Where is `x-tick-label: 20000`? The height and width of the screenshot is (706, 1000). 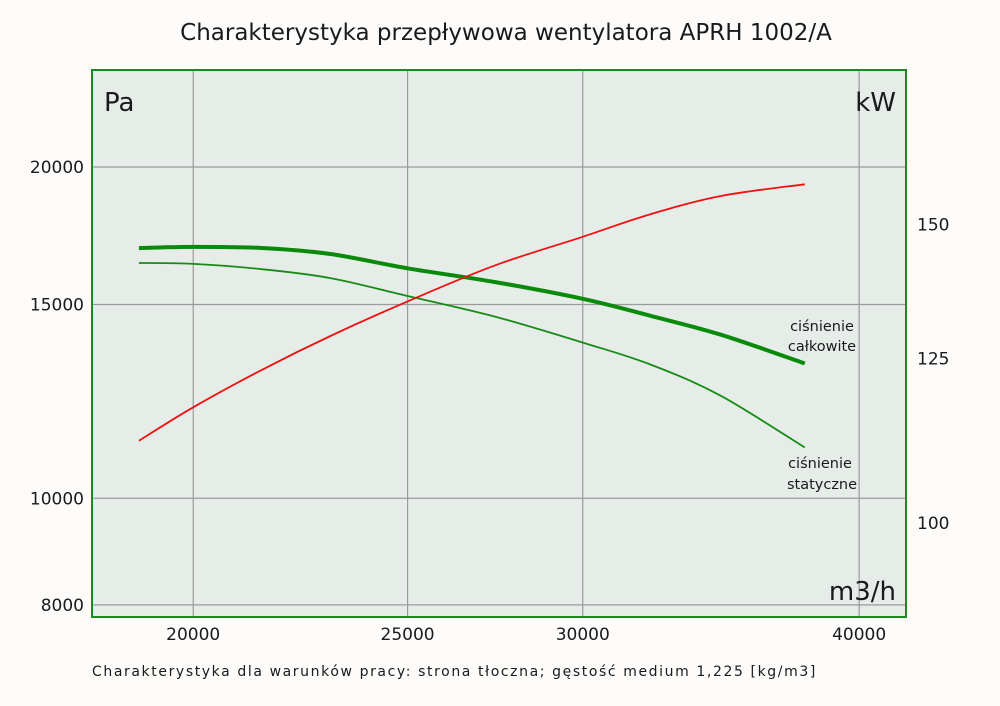 x-tick-label: 20000 is located at coordinates (193, 635).